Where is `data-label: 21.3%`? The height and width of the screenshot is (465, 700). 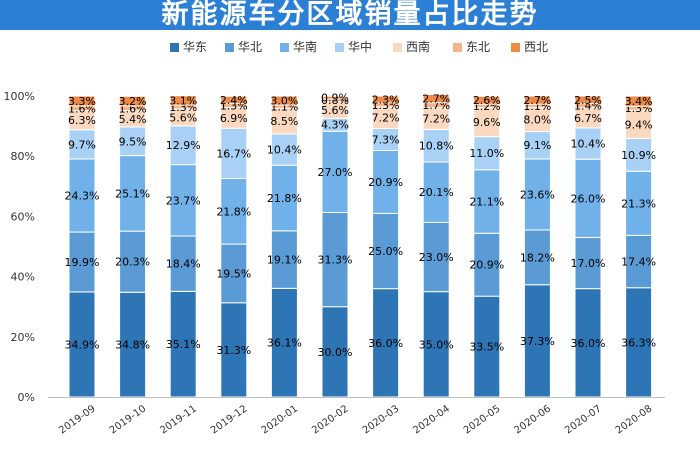 data-label: 21.3% is located at coordinates (638, 203).